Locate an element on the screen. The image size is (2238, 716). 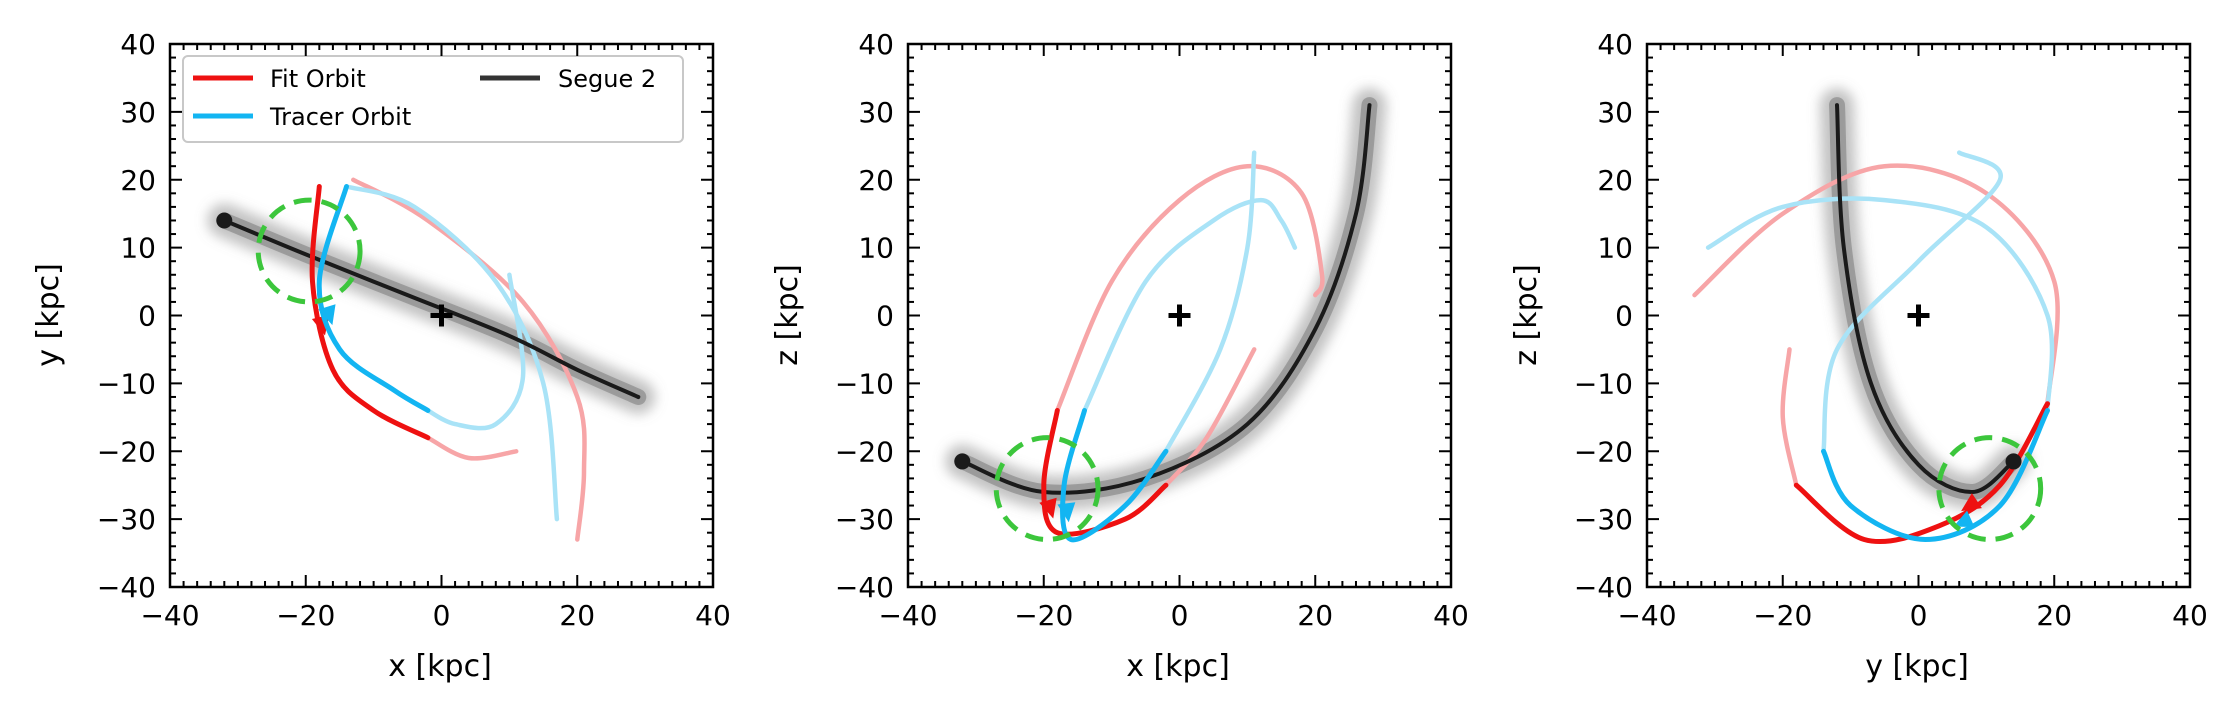
legend: Fit Orbit Tracer Orbit Segue 2 is located at coordinates (433, 99).